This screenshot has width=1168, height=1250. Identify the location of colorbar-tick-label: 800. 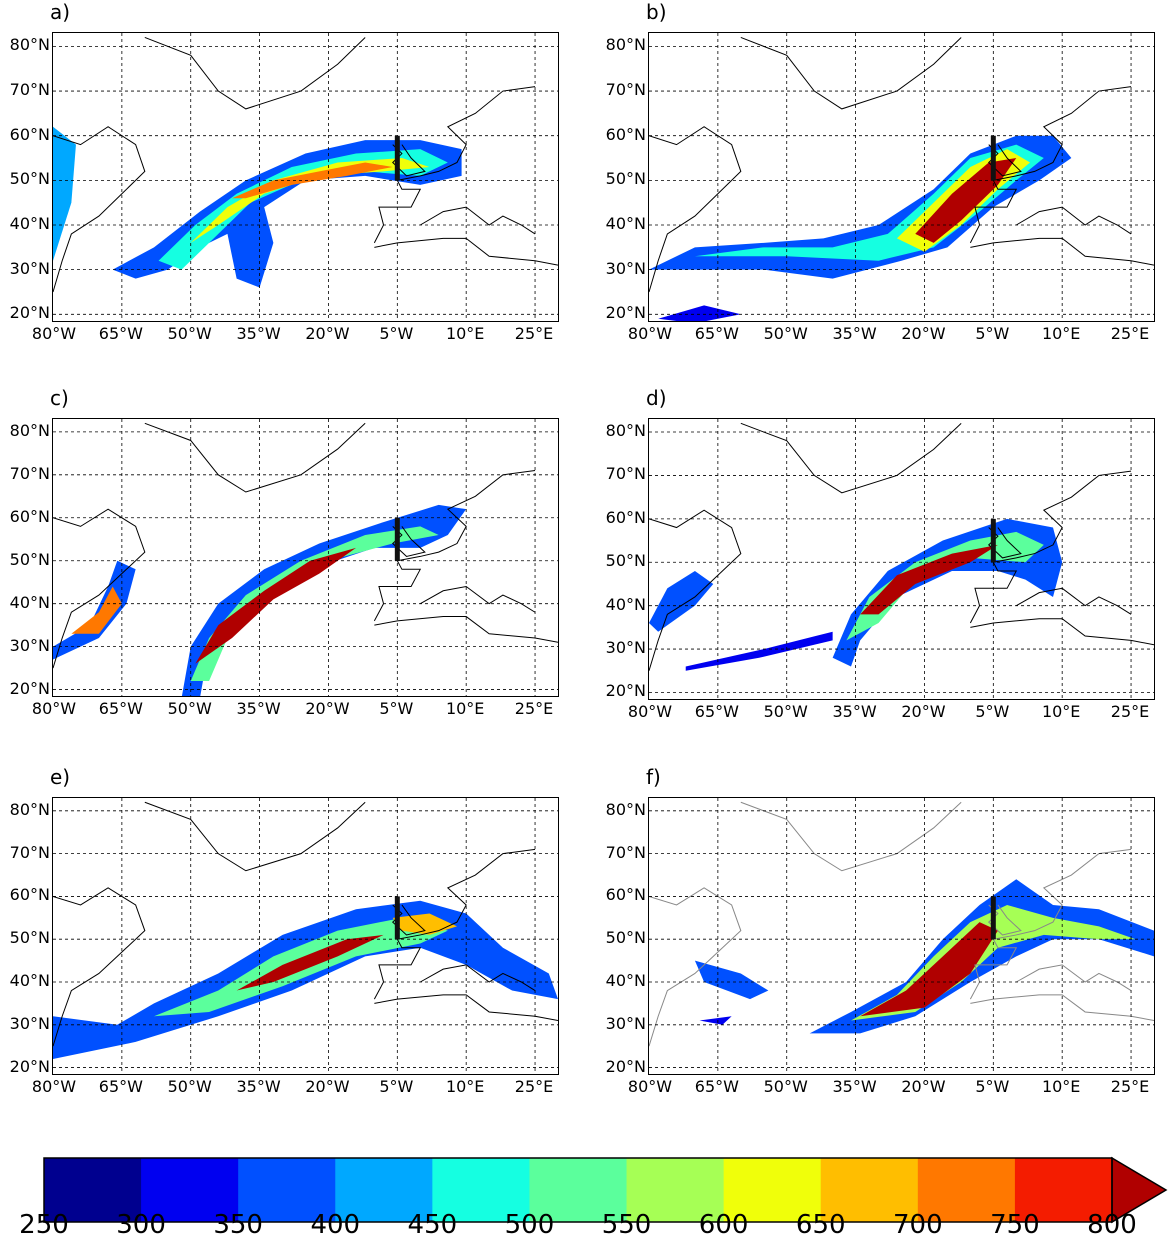
(1112, 1225).